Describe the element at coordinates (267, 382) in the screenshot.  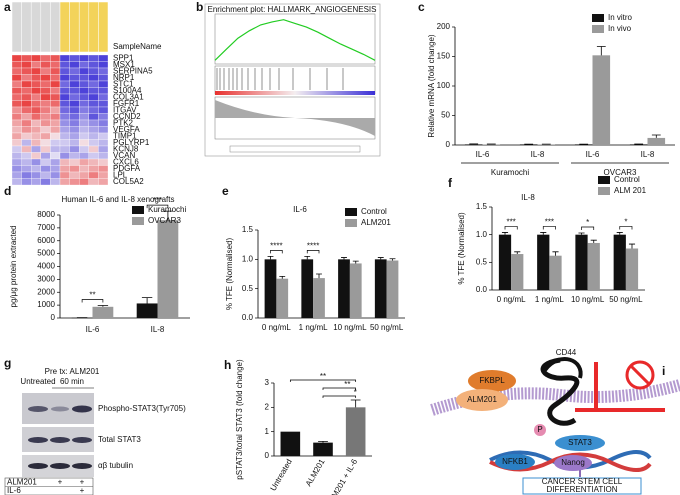
I see `y-tick-label: 3` at that location.